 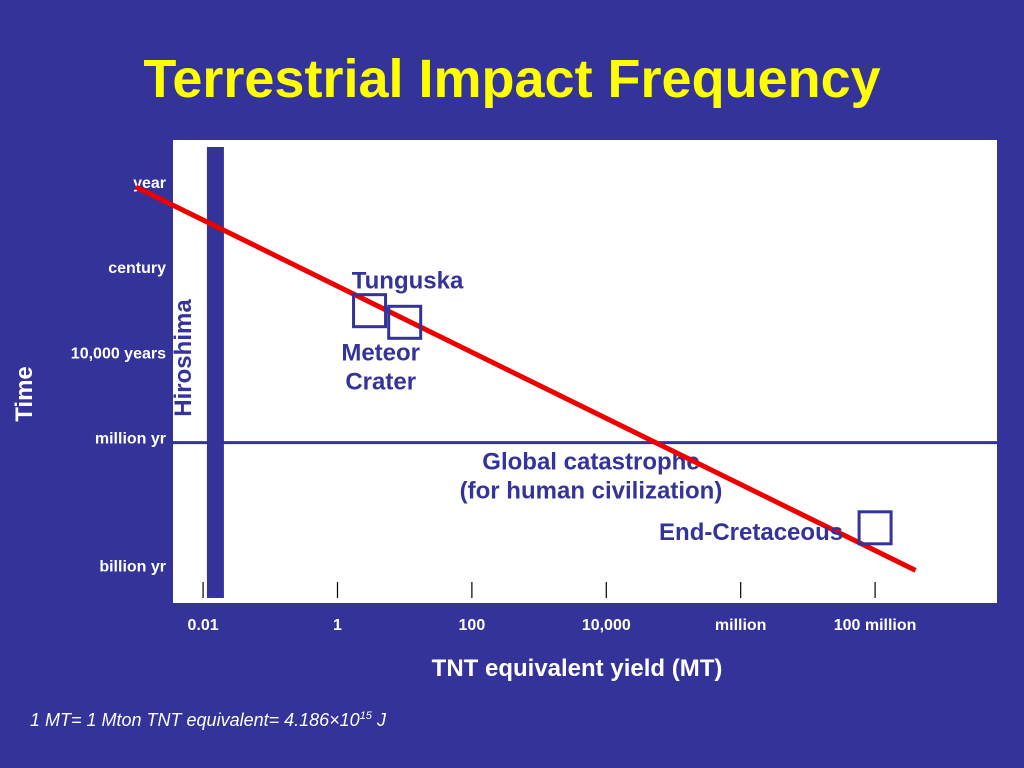 I want to click on slide-title: Terrestrial Impact Frequency, so click(x=512, y=79).